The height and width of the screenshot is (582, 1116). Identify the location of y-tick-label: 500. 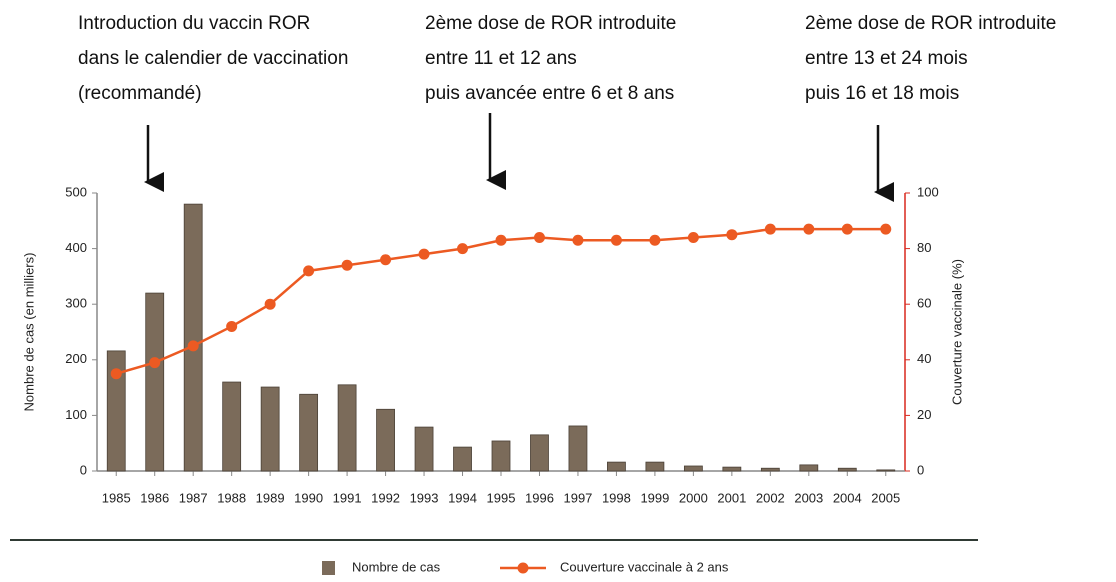
(76, 191).